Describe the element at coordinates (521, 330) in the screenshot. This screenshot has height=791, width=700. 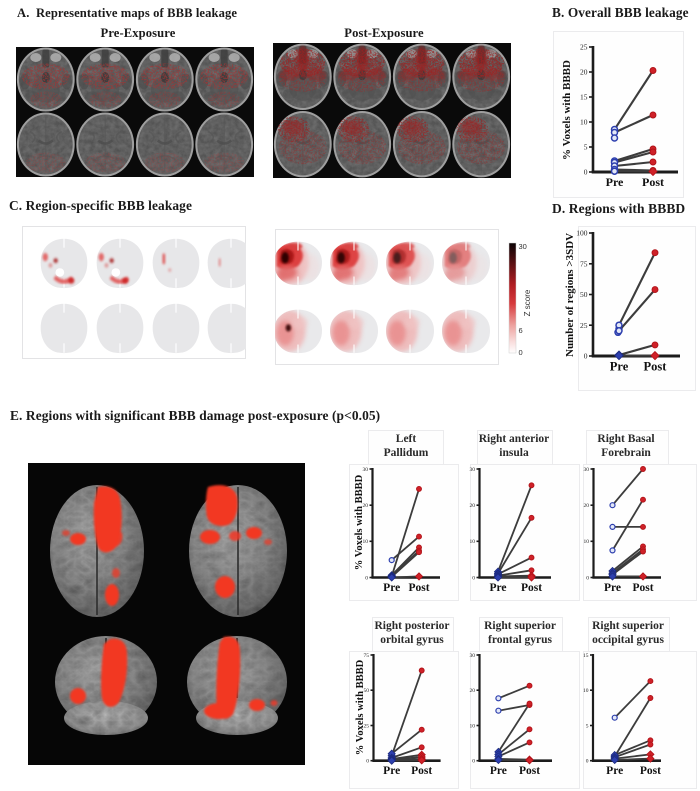
I see `svg-text: 6` at that location.